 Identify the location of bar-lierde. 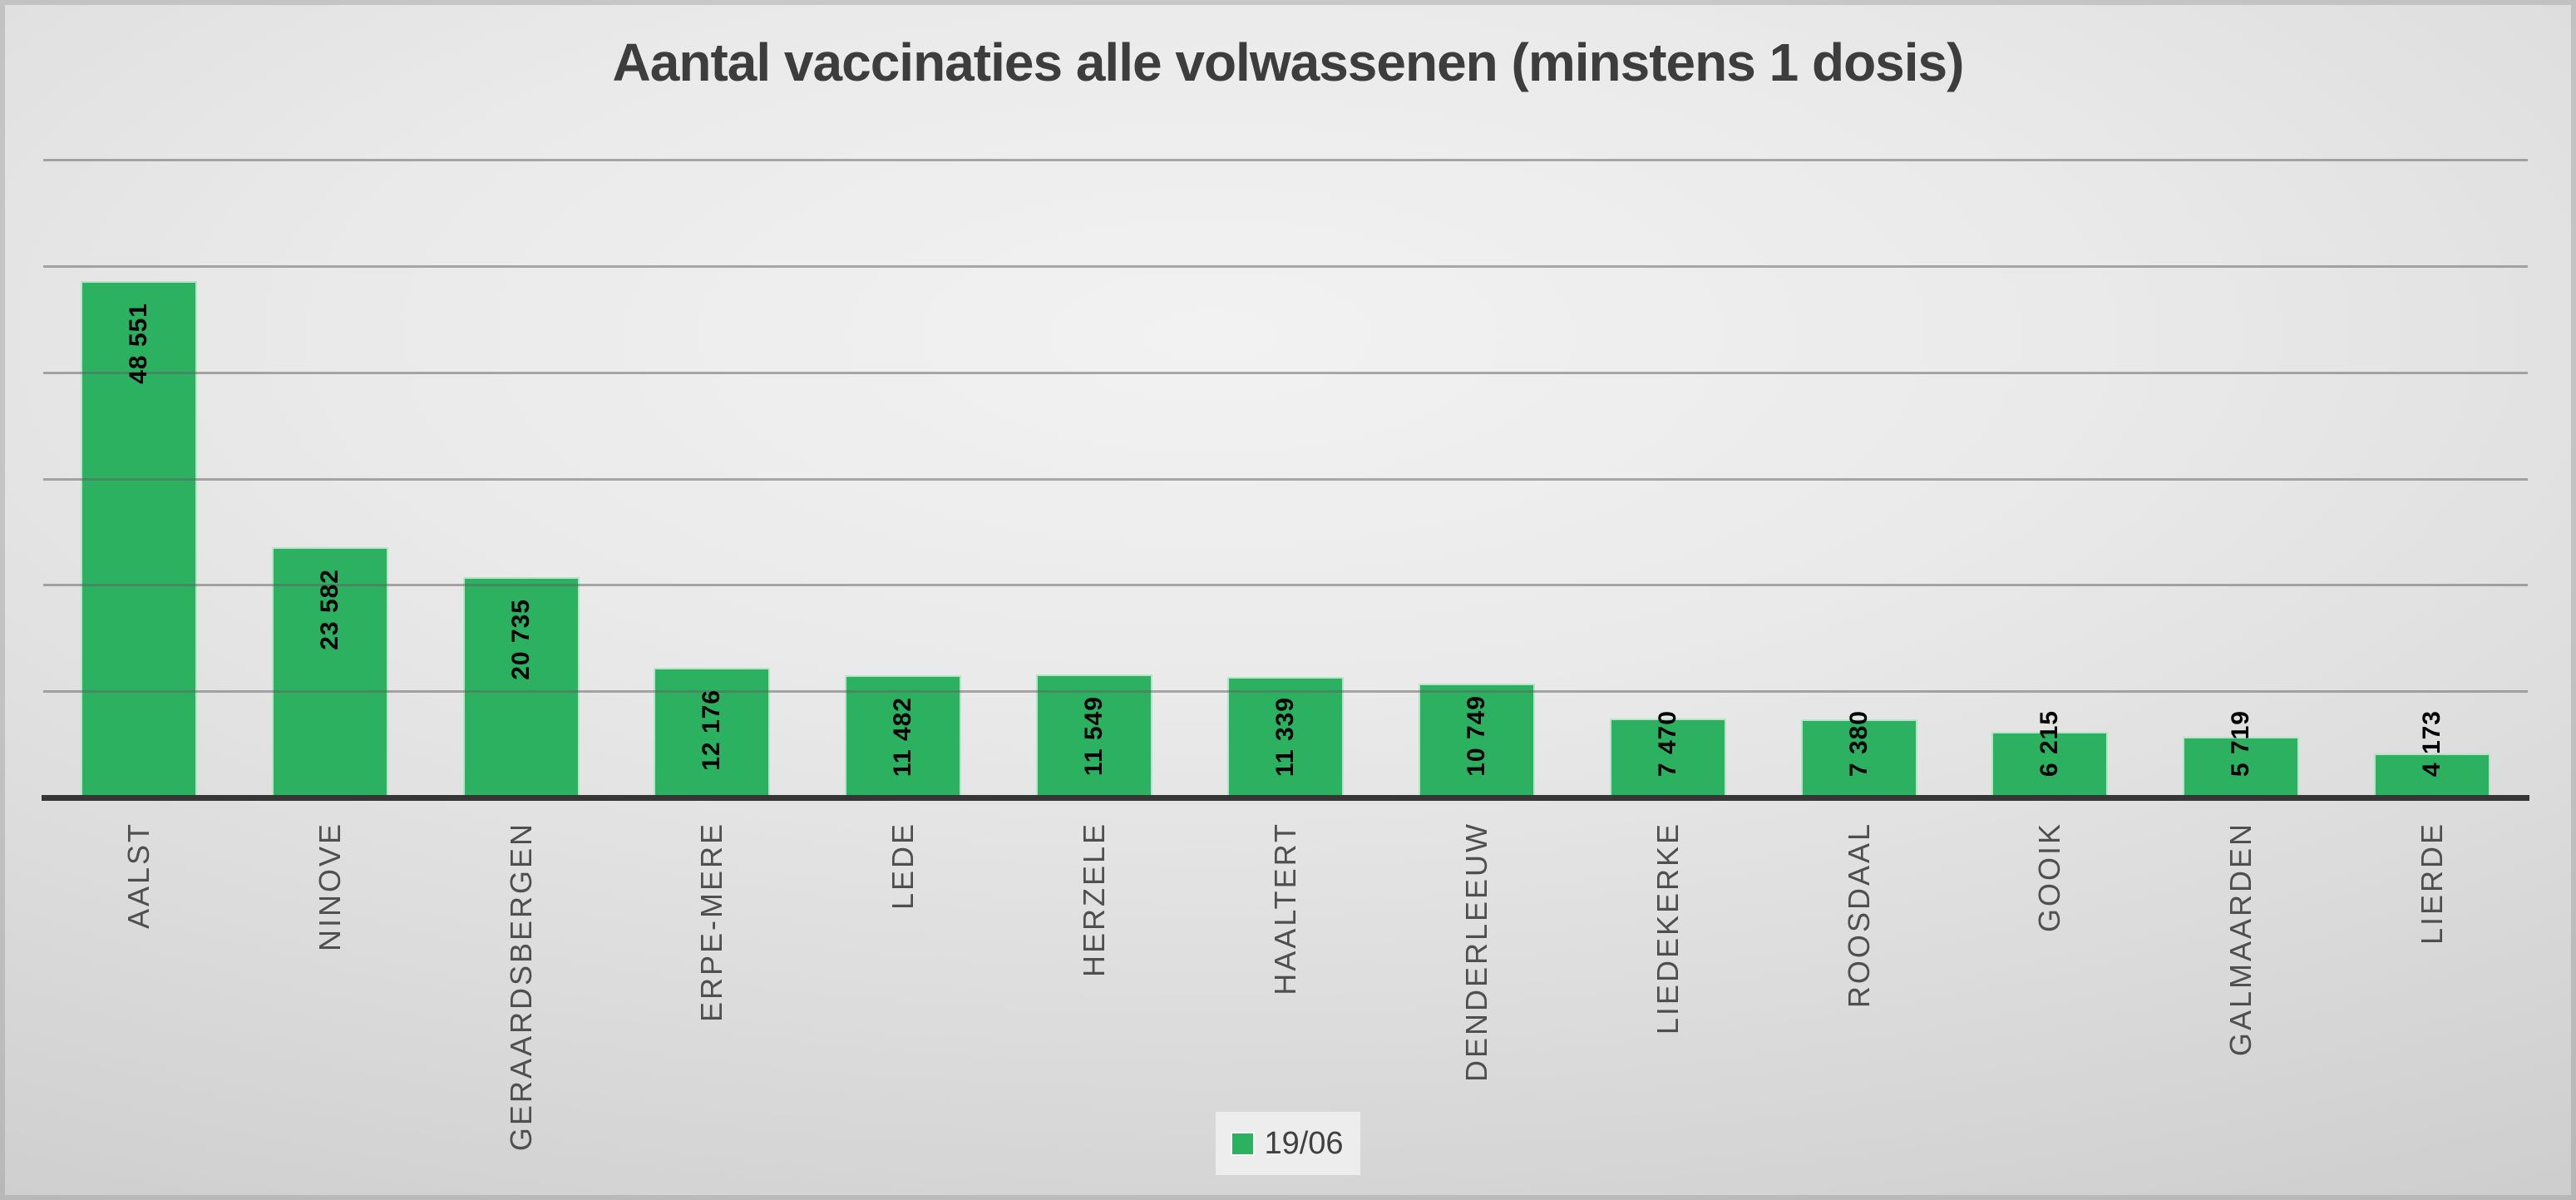
(2432, 775).